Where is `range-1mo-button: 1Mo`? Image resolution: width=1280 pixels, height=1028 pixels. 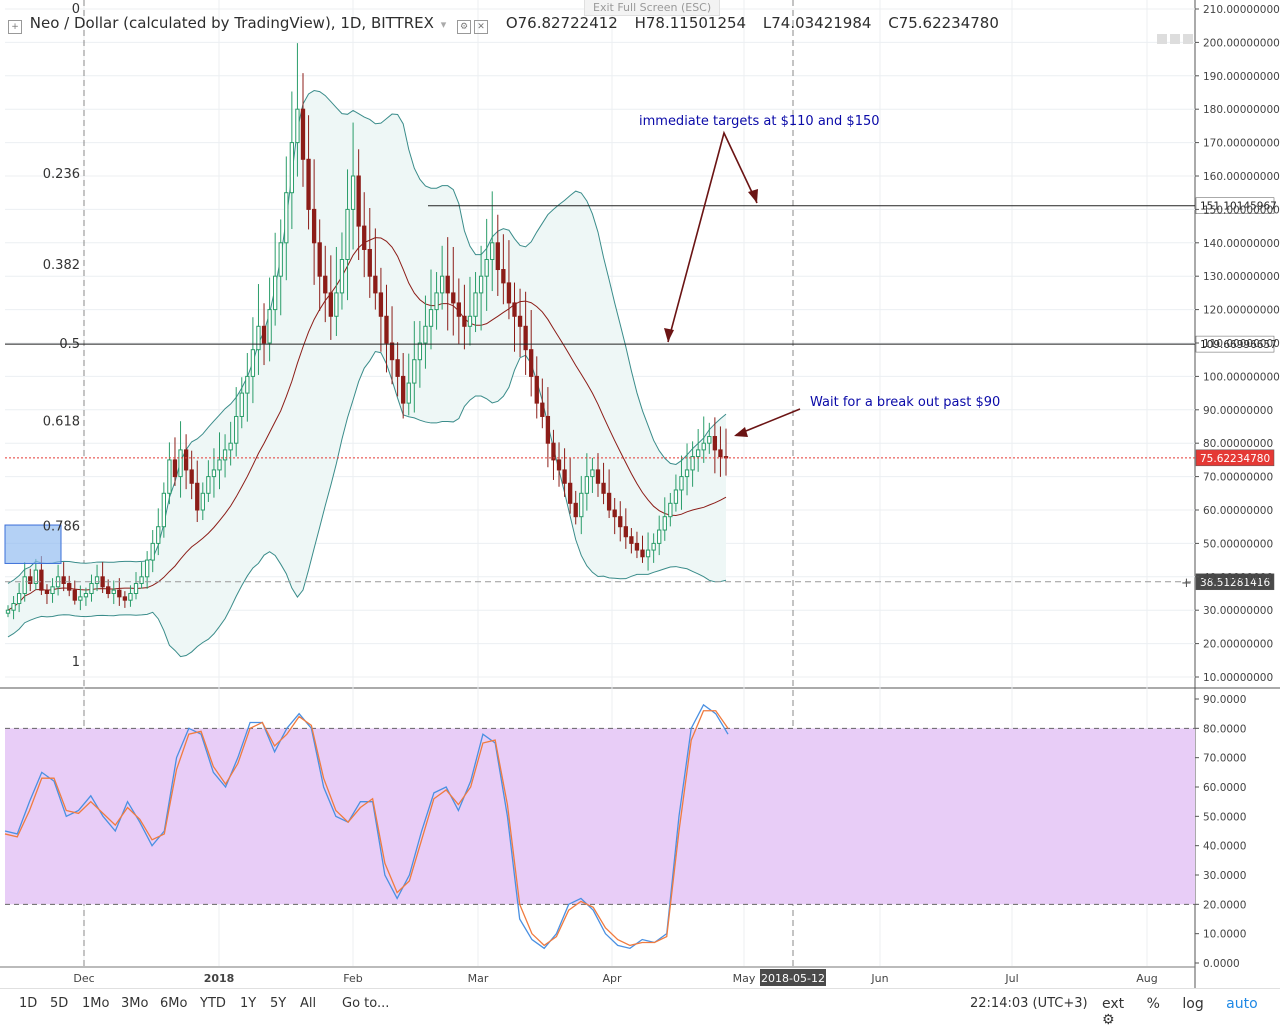 range-1mo-button: 1Mo is located at coordinates (96, 1003).